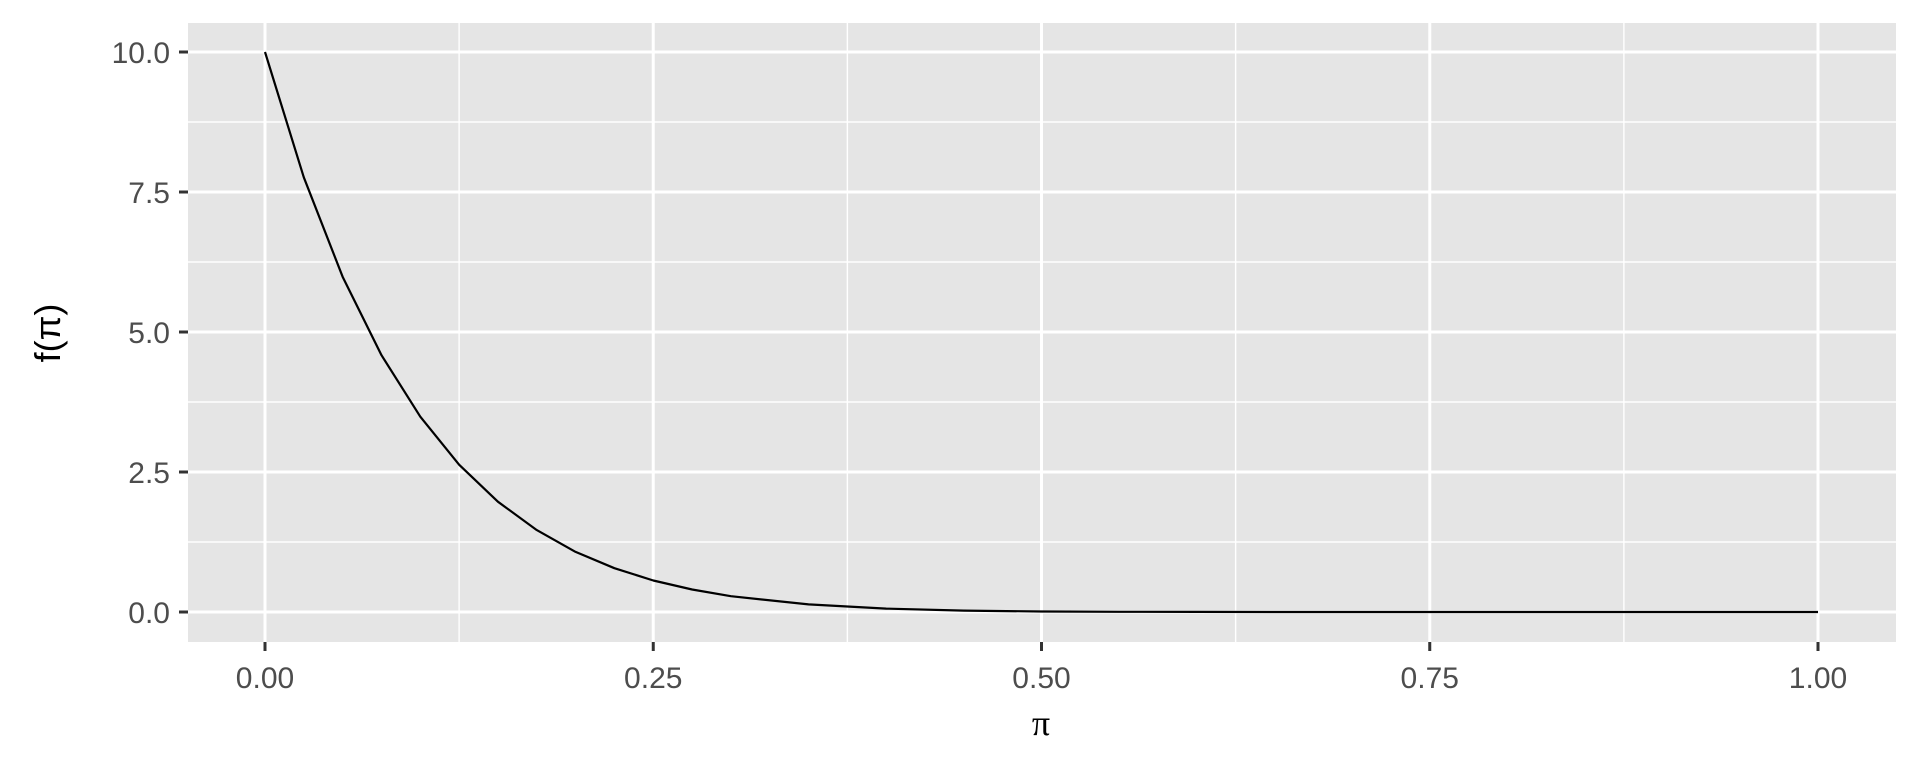 This screenshot has width=1920, height=768. Describe the element at coordinates (149, 193) in the screenshot. I see `y-tick-label: 7.5` at that location.